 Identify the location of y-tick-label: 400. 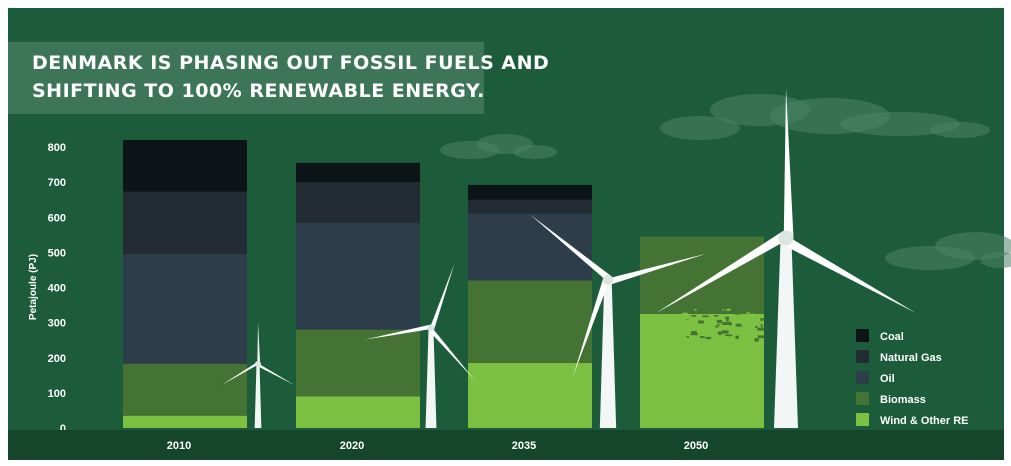
(57, 289).